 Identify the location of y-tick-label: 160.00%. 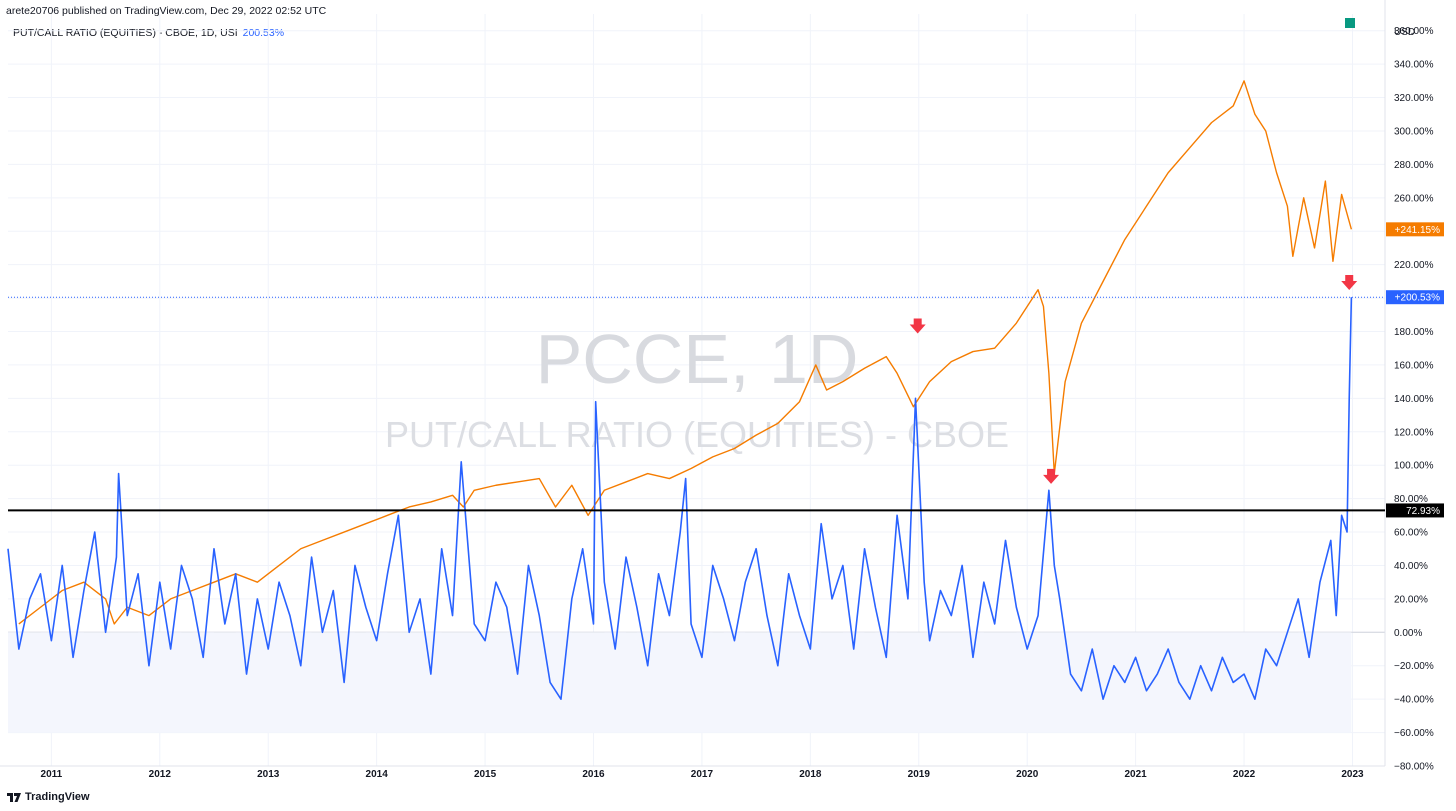
(1414, 365).